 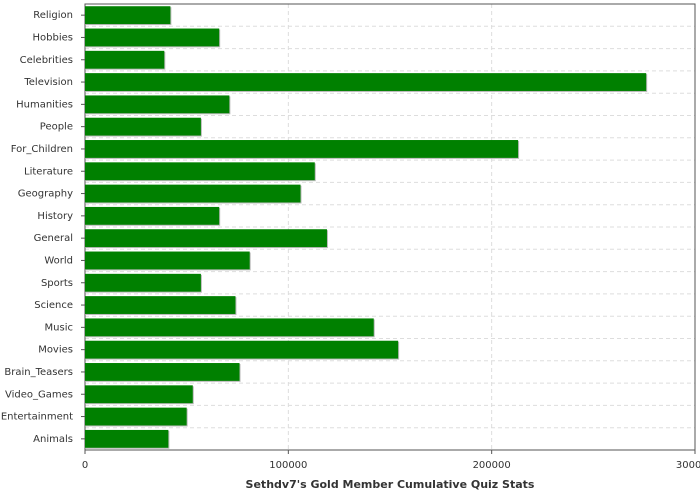 What do you see at coordinates (55, 350) in the screenshot?
I see `y-tick-label: Movies` at bounding box center [55, 350].